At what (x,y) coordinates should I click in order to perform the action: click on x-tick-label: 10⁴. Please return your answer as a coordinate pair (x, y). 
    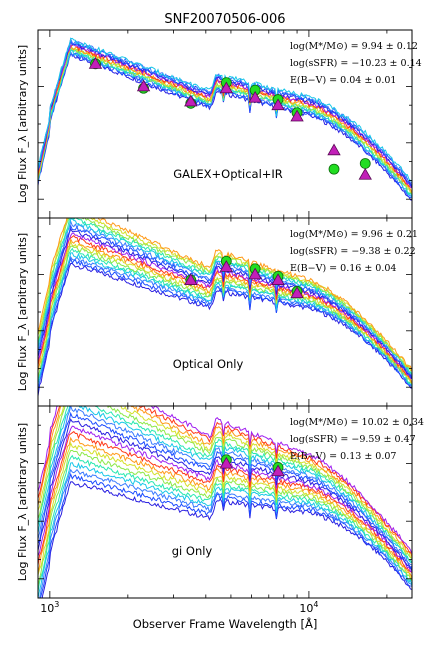
    Looking at the image, I should click on (308, 607).